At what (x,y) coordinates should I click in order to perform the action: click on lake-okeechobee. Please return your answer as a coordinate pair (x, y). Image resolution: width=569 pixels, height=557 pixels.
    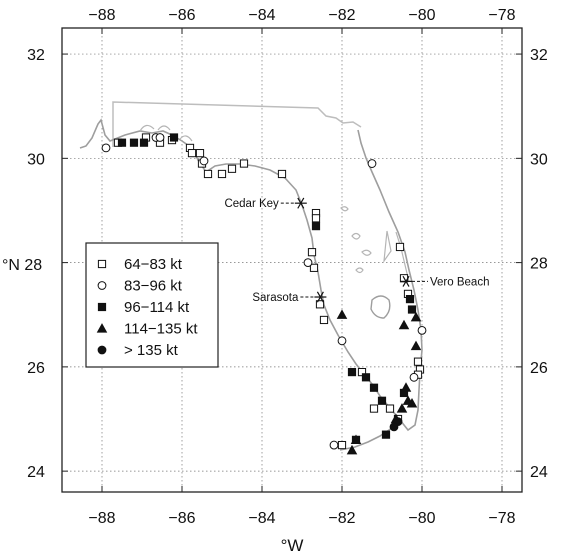
    Looking at the image, I should click on (380, 307).